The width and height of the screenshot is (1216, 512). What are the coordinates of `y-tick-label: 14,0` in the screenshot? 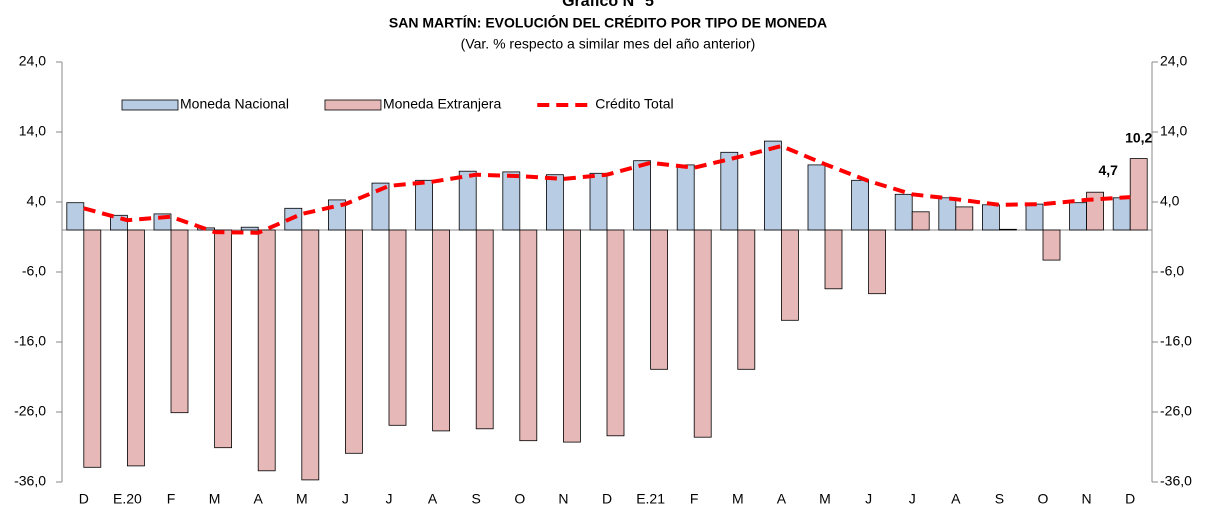 It's located at (32, 131).